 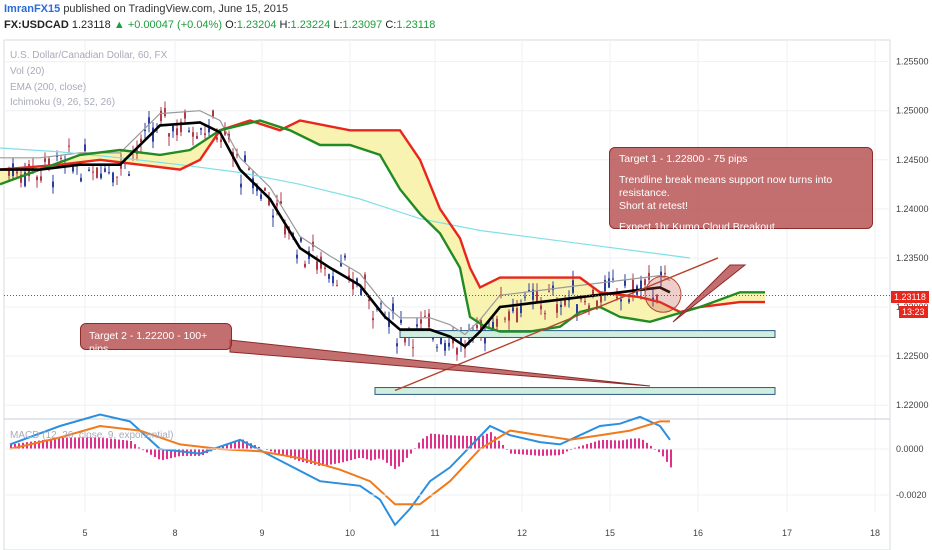 What do you see at coordinates (156, 339) in the screenshot?
I see `target2-callout: Target 2 - 1.22200 - 100+ pips` at bounding box center [156, 339].